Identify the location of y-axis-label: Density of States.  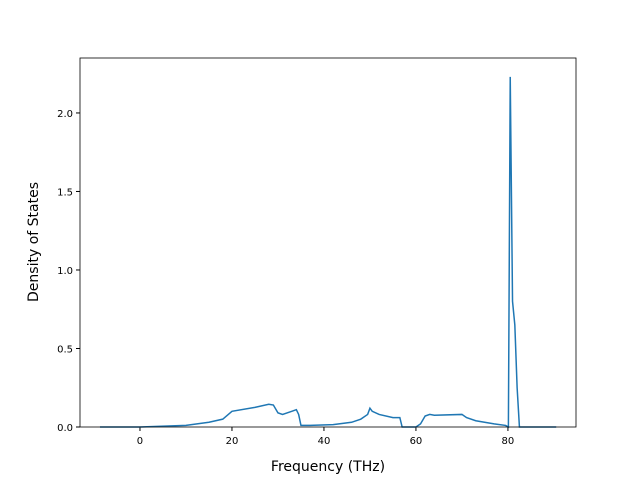
(34, 242).